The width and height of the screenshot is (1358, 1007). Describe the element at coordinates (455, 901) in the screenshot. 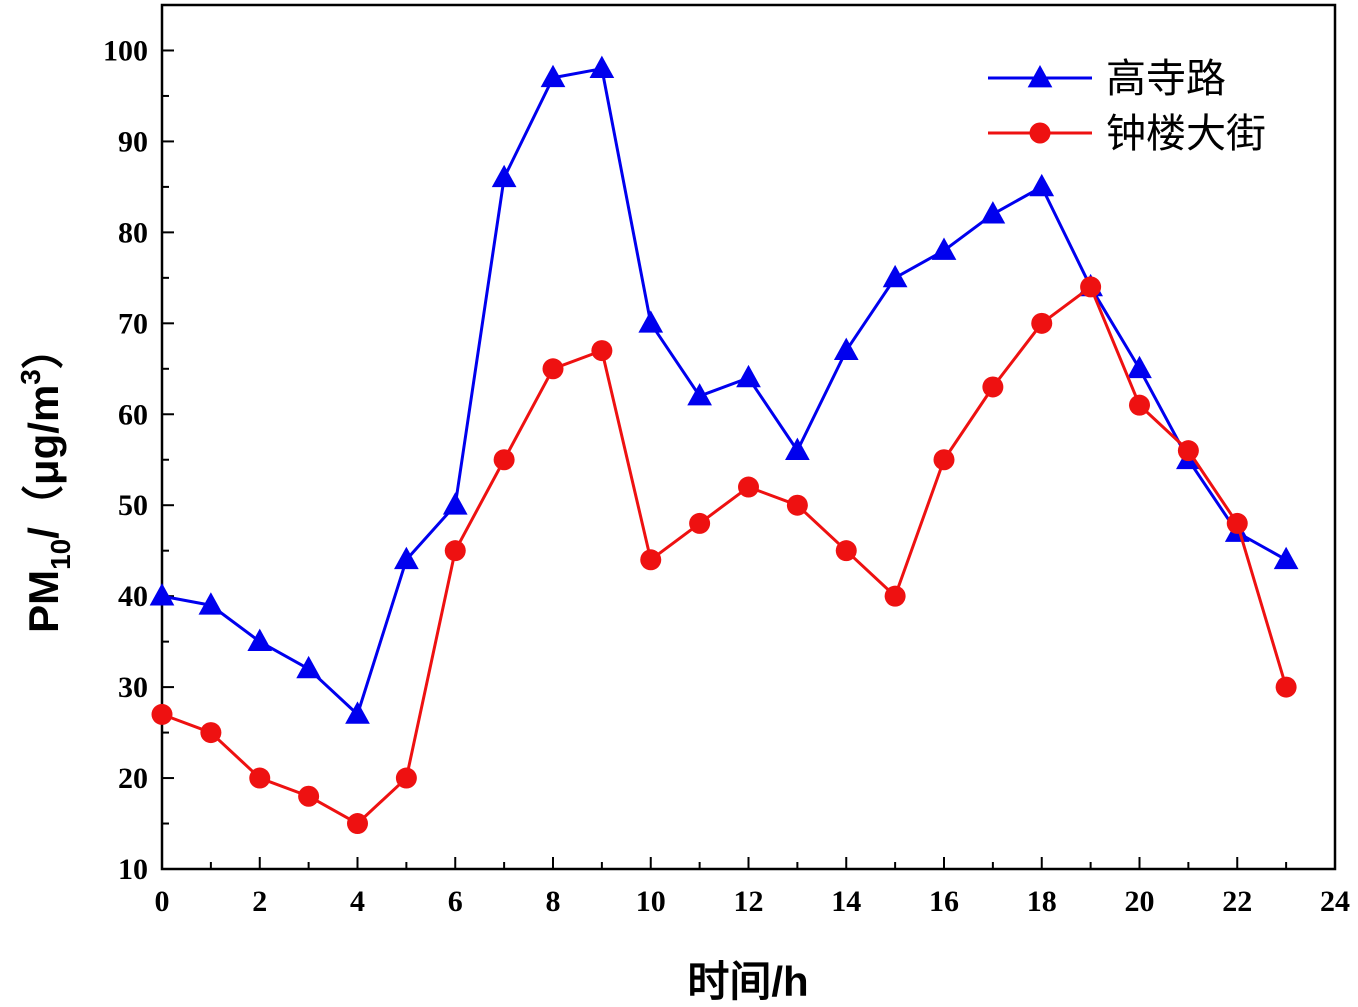

I see `x-tick-label: 6` at that location.